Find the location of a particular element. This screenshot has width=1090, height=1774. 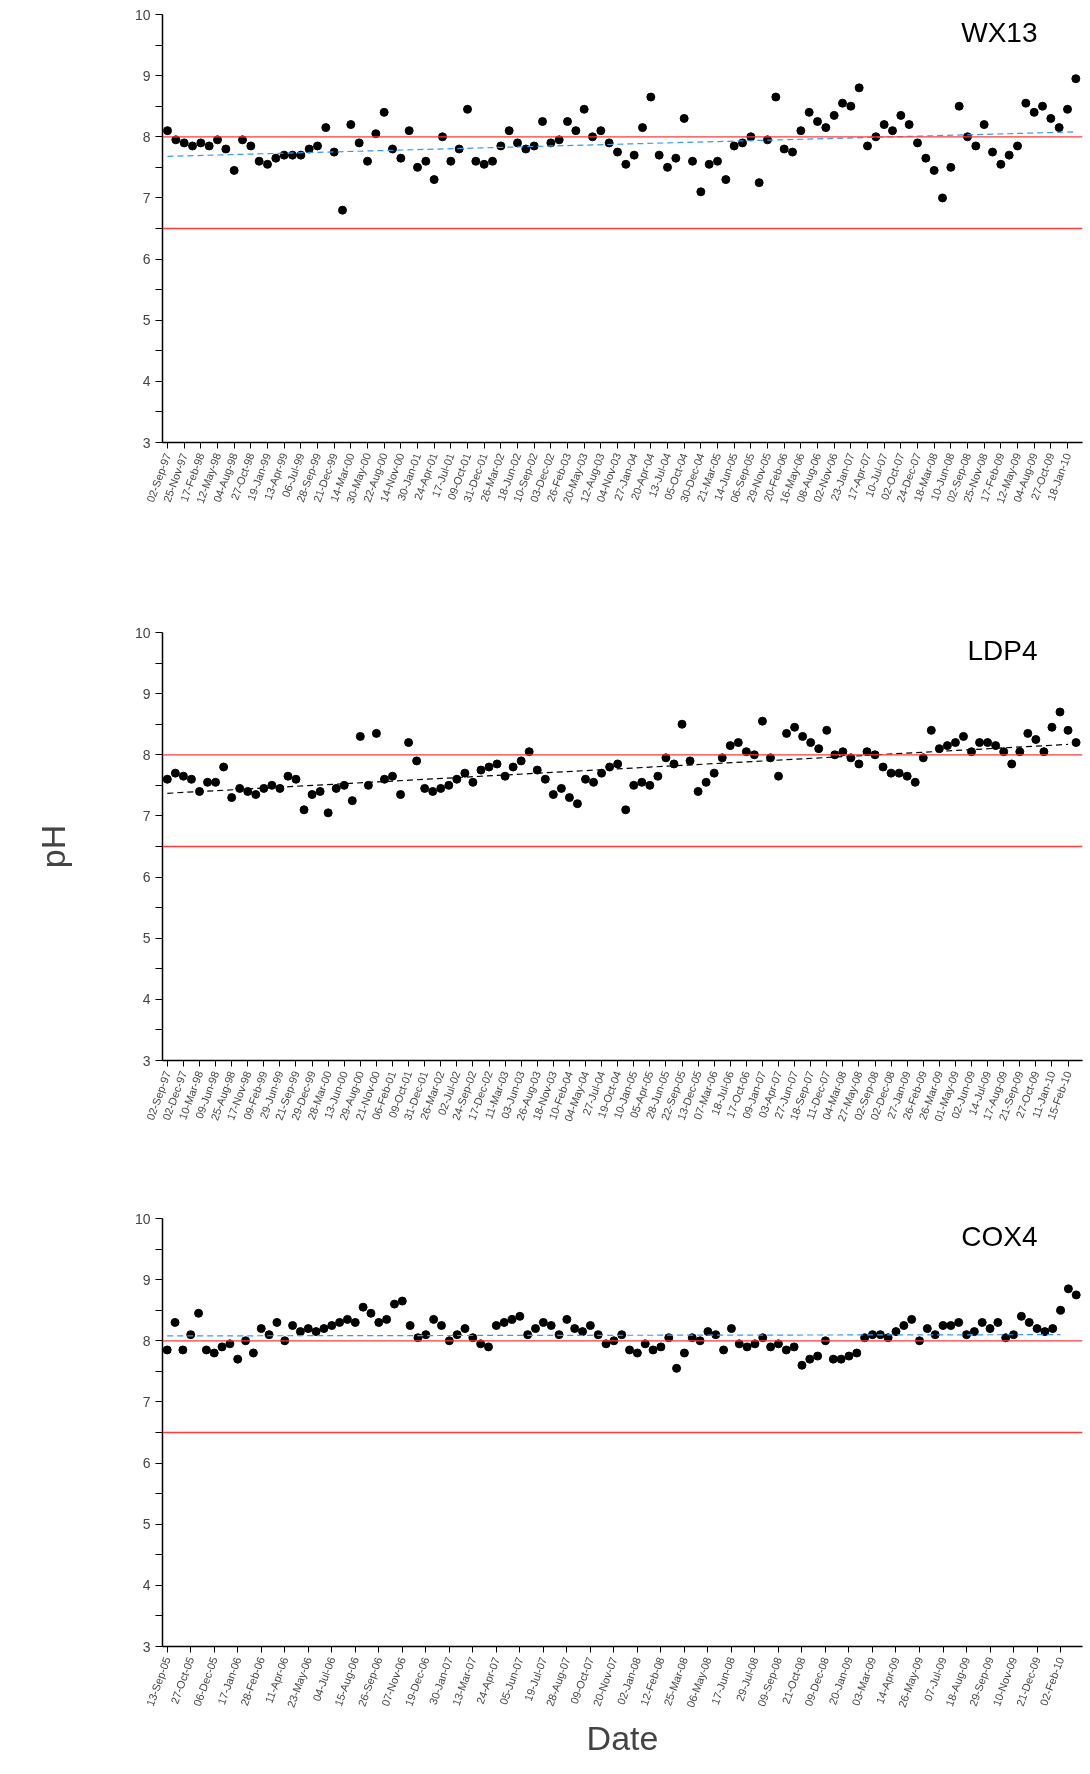

y-axis-title: pH is located at coordinates (52, 846).